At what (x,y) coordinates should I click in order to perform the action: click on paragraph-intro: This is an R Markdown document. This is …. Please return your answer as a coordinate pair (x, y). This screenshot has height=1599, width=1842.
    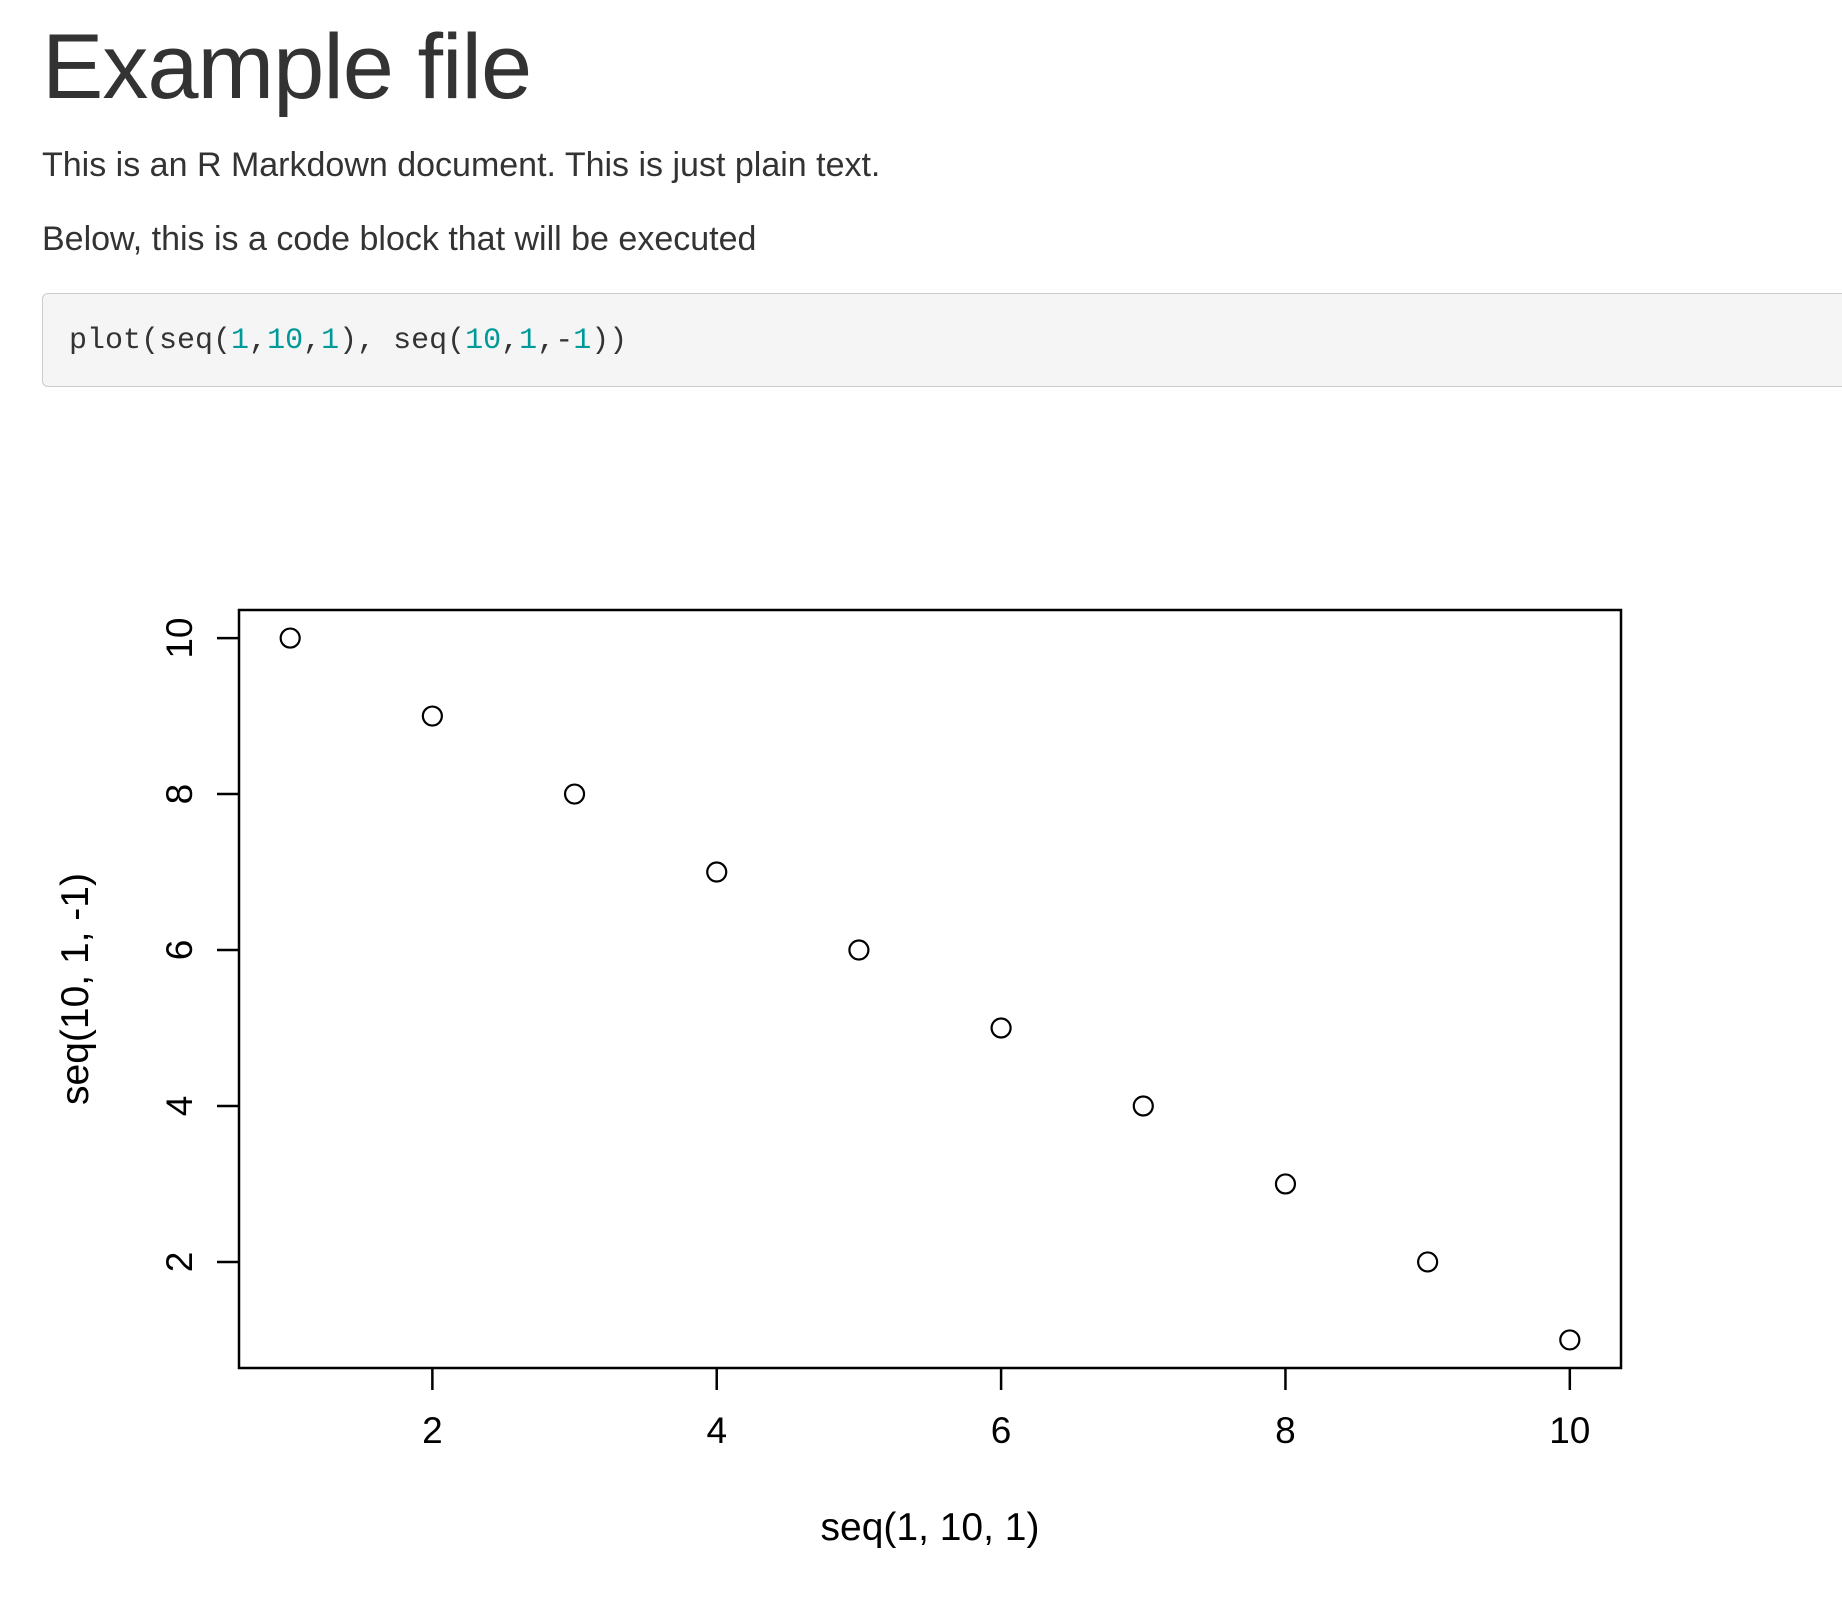
    Looking at the image, I should click on (461, 165).